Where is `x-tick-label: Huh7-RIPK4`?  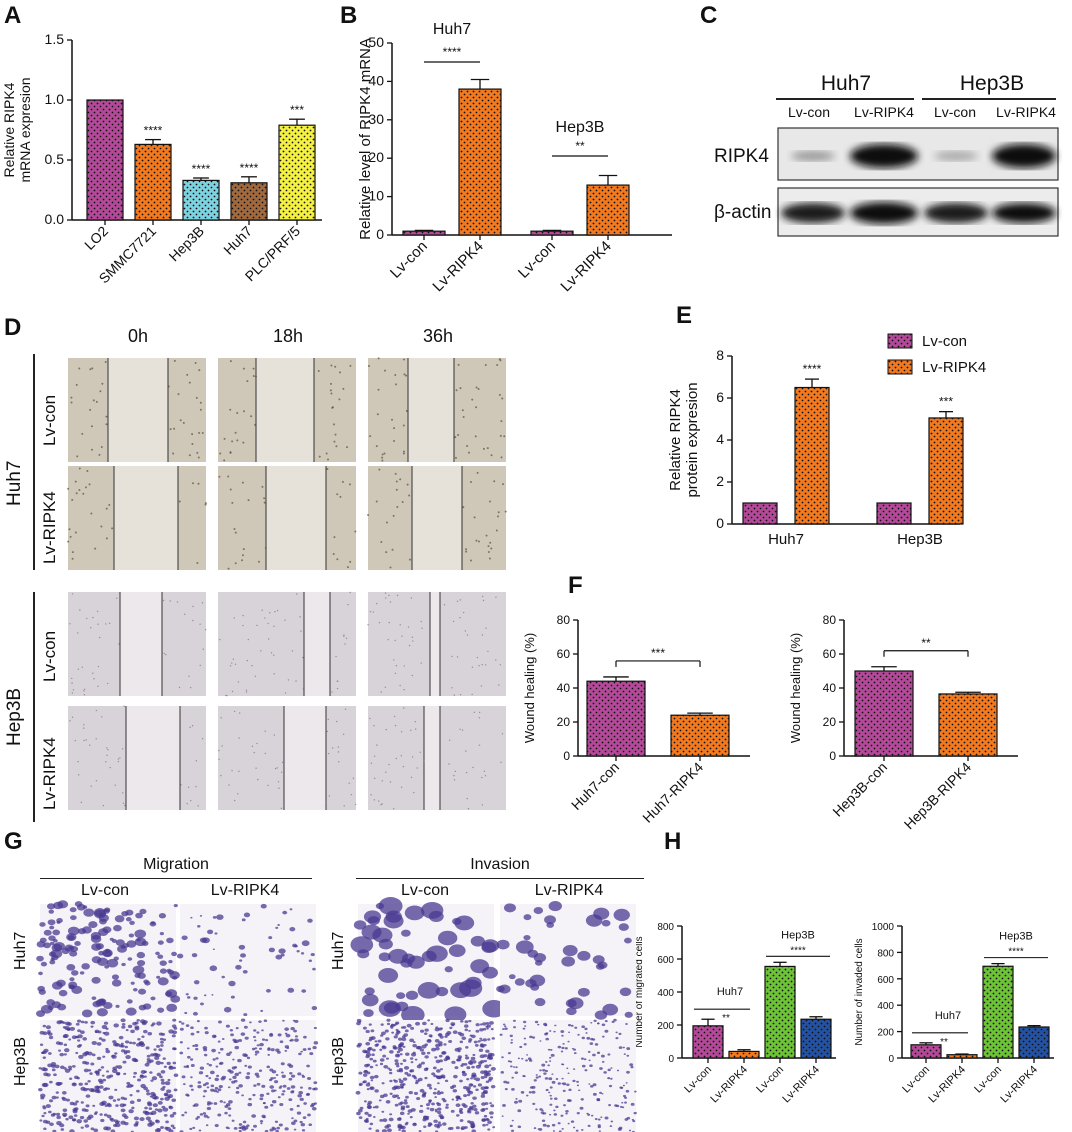 x-tick-label: Huh7-RIPK4 is located at coordinates (672, 792).